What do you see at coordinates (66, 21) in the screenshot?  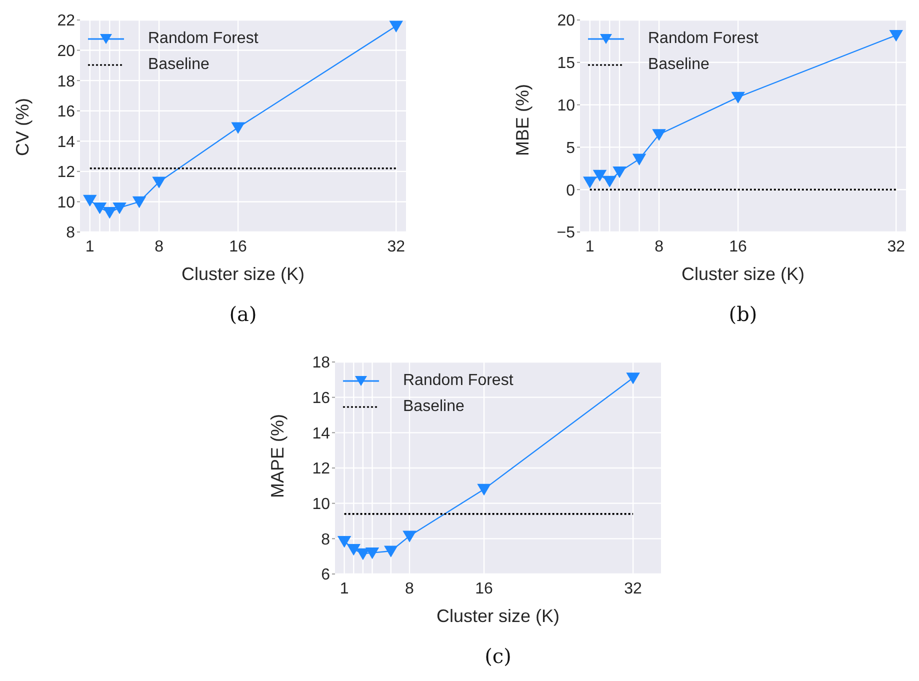 I see `y-tick-label: 22` at bounding box center [66, 21].